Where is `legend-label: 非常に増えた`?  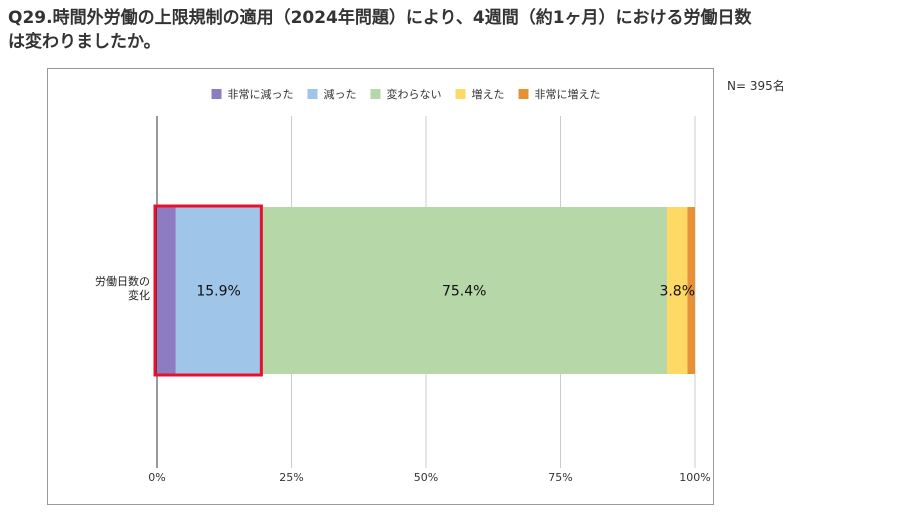 legend-label: 非常に増えた is located at coordinates (568, 94).